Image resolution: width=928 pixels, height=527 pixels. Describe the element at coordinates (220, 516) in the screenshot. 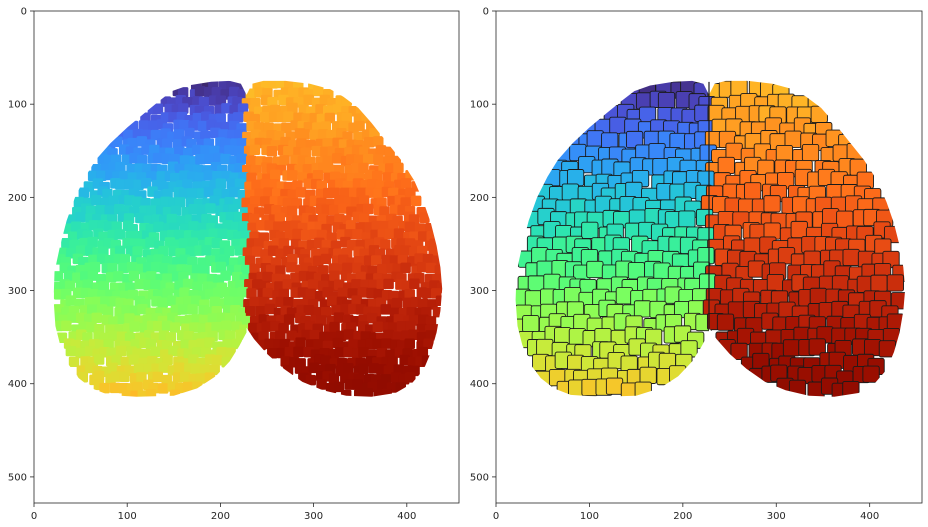

I see `x-tick-label: 200` at that location.